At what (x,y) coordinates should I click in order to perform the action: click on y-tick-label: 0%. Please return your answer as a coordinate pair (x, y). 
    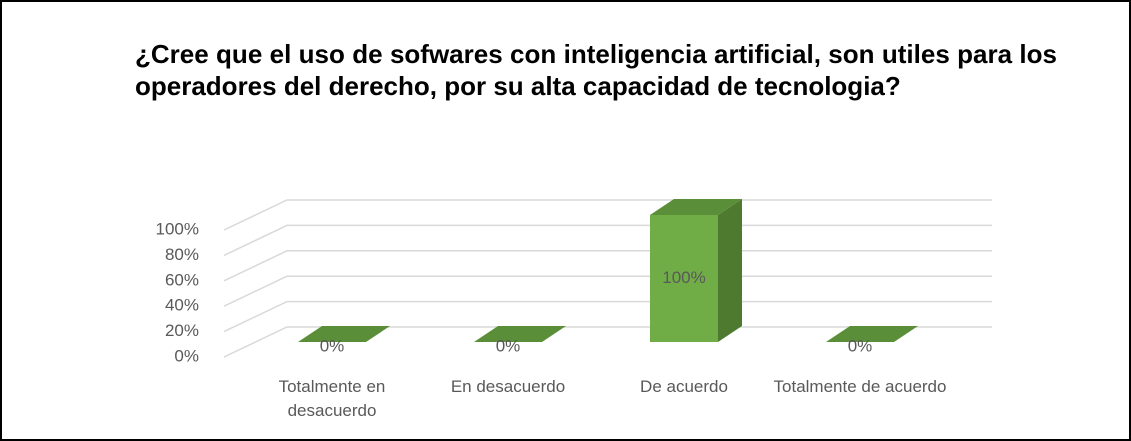
    Looking at the image, I should click on (186, 355).